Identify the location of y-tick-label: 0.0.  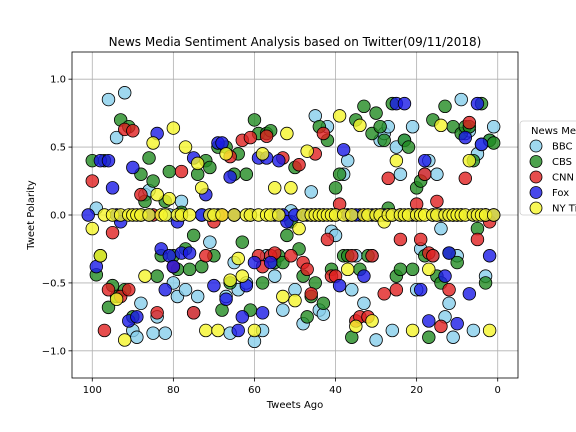
(58, 216).